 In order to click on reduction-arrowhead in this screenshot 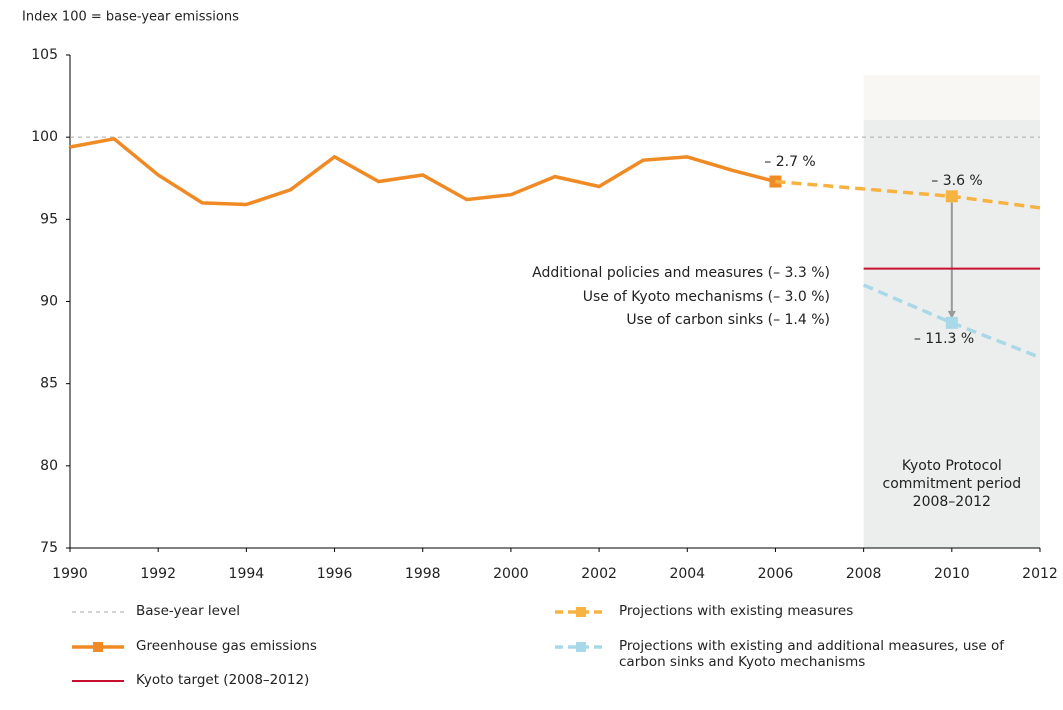, I will do `click(951, 314)`.